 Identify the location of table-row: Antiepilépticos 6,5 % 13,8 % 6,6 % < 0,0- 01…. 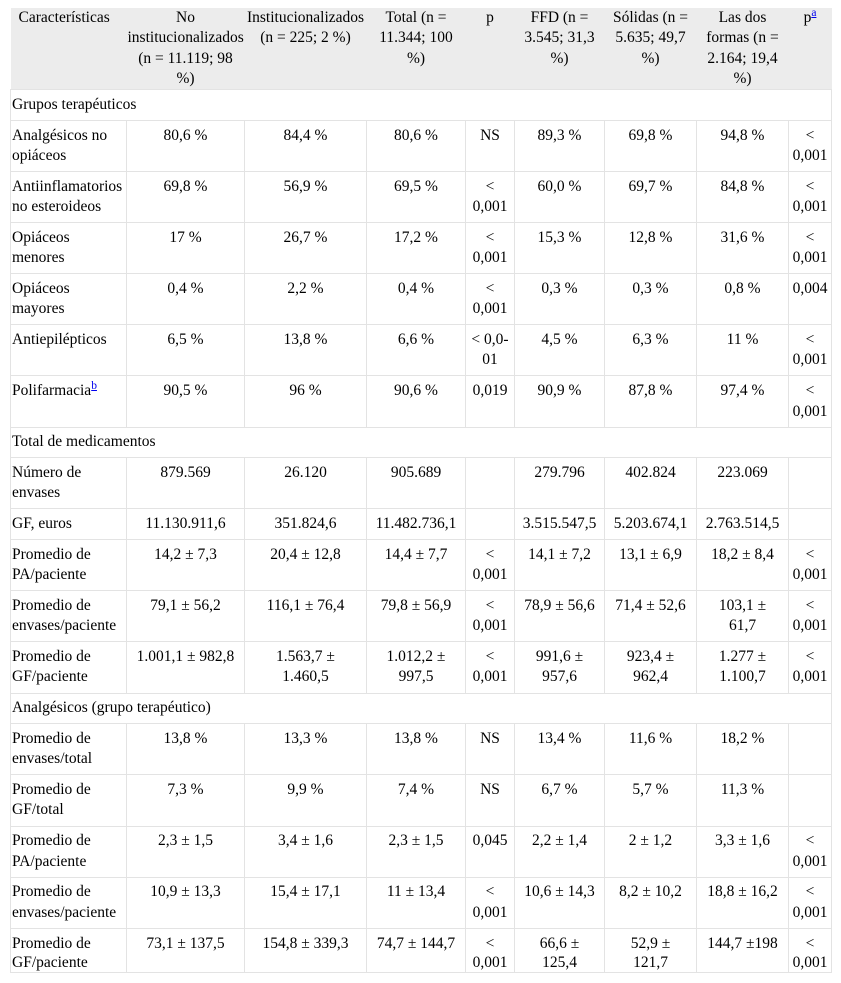
(421, 350).